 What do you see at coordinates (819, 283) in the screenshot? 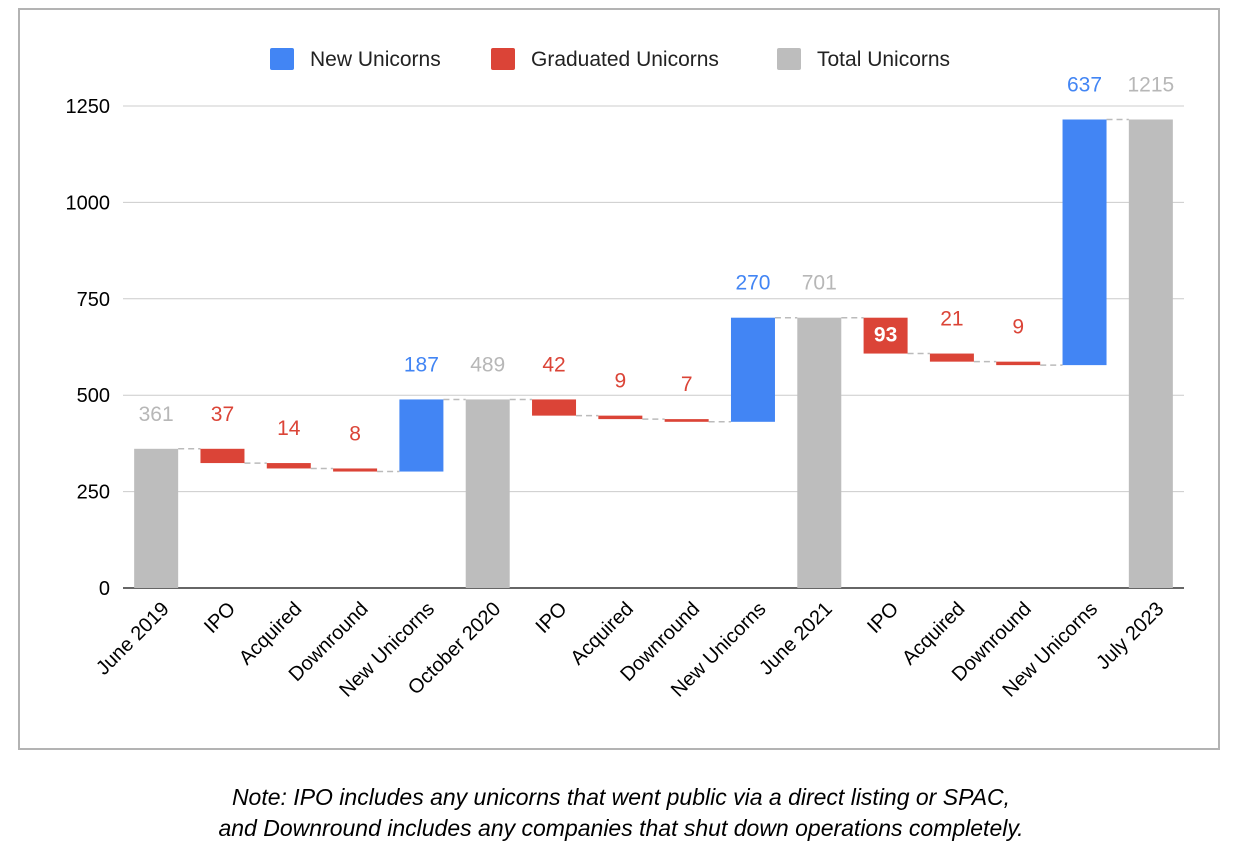
I see `data-label: 701` at bounding box center [819, 283].